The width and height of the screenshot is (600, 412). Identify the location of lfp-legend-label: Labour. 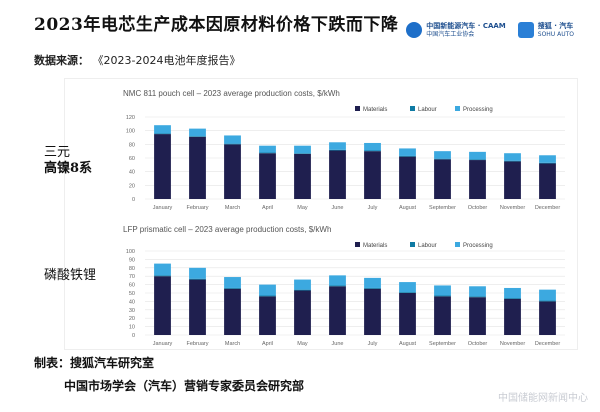
(427, 246).